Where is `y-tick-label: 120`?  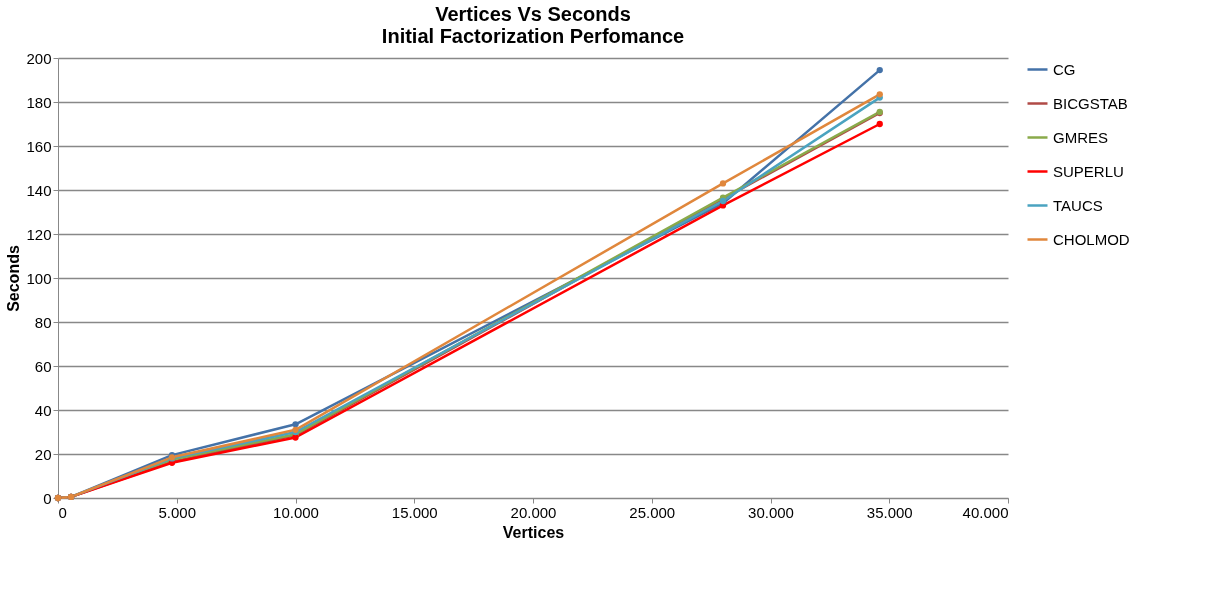
y-tick-label: 120 is located at coordinates (39, 234).